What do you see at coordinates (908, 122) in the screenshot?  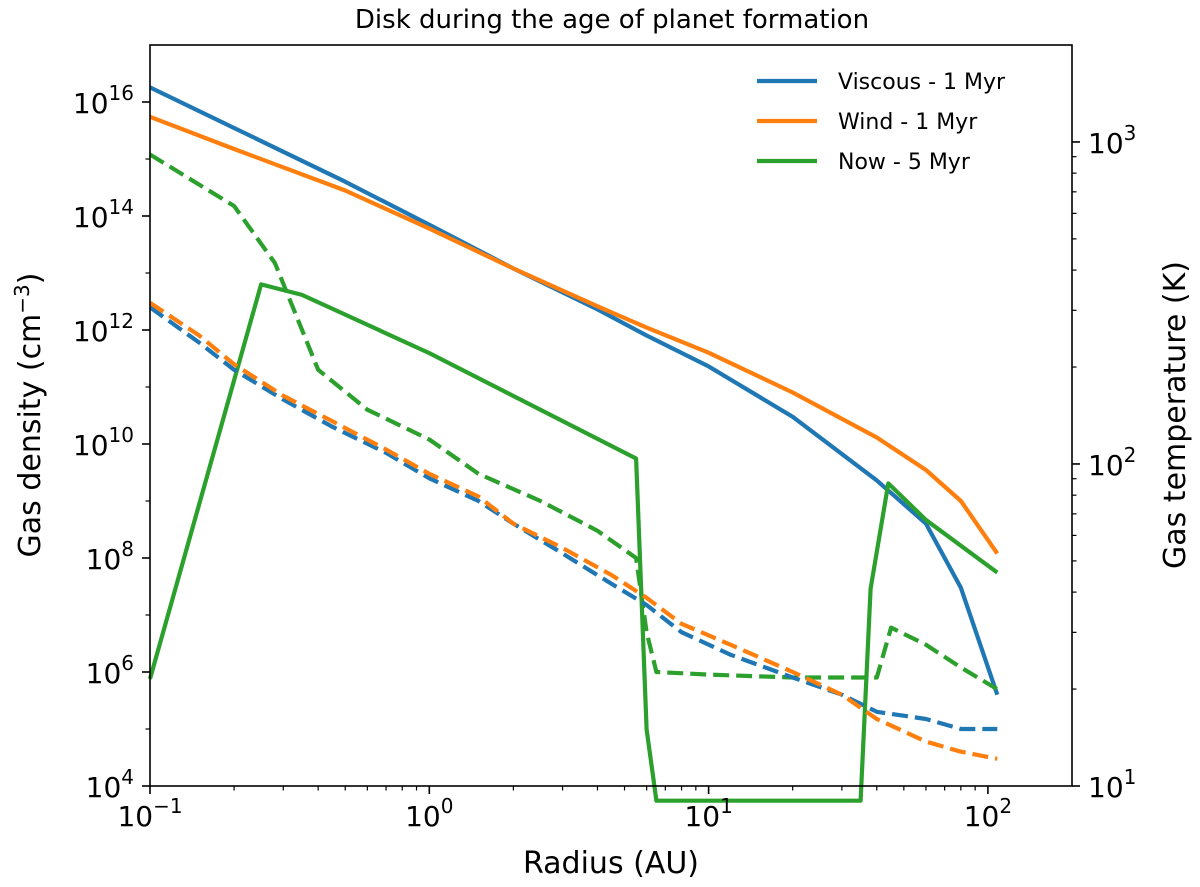 I see `legend-label: Wind - 1 Myr` at bounding box center [908, 122].